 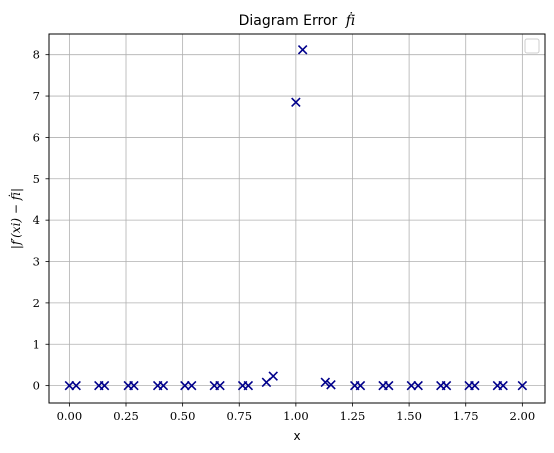 I want to click on x-tick-label: 1.75, so click(x=466, y=416).